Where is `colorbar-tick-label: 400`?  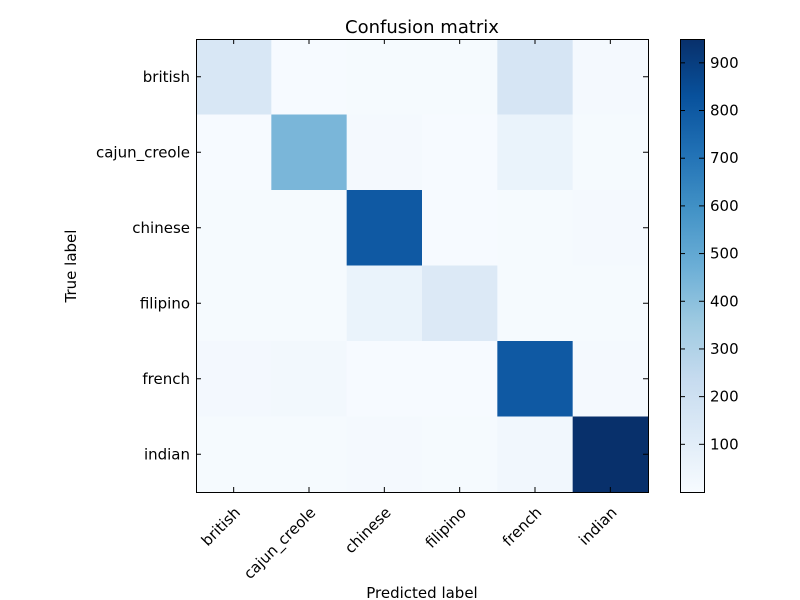
colorbar-tick-label: 400 is located at coordinates (724, 301).